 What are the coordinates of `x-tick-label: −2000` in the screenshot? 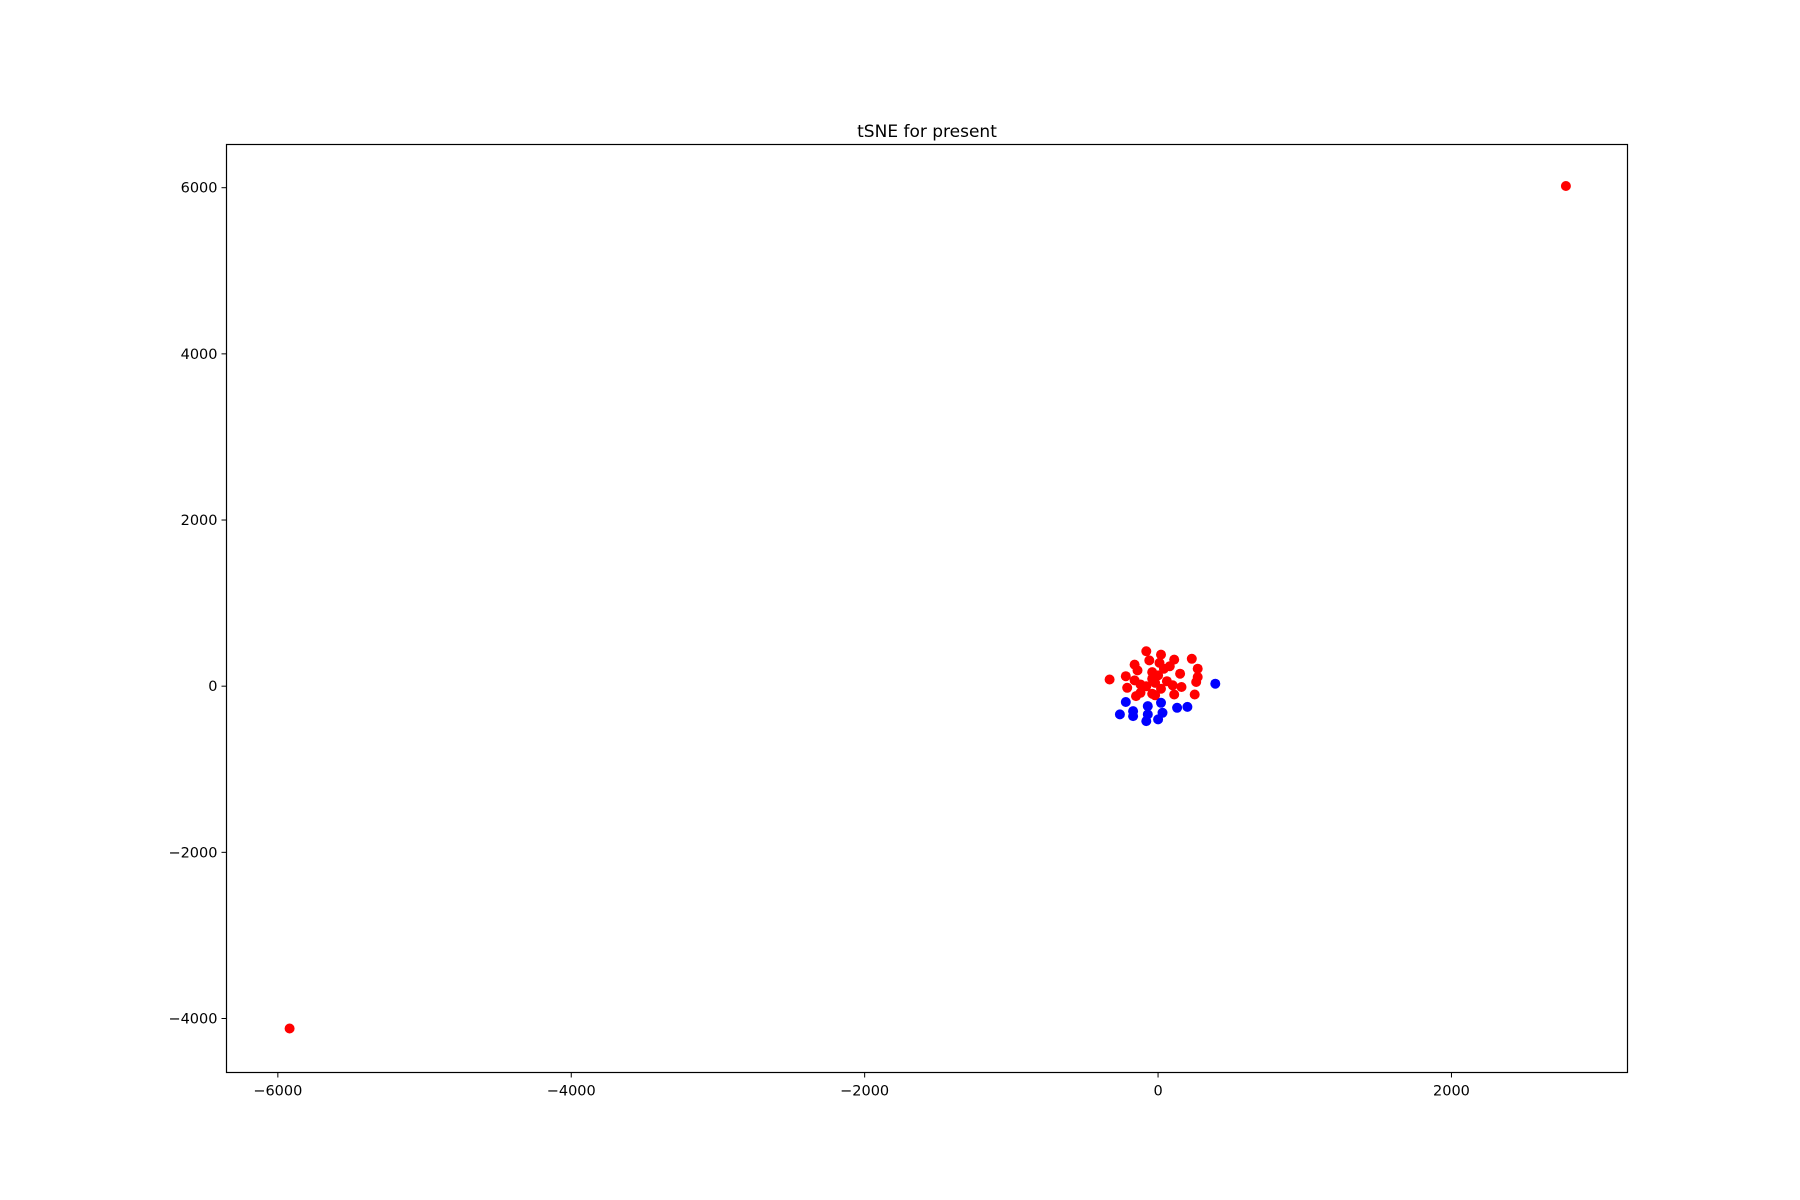 It's located at (864, 1092).